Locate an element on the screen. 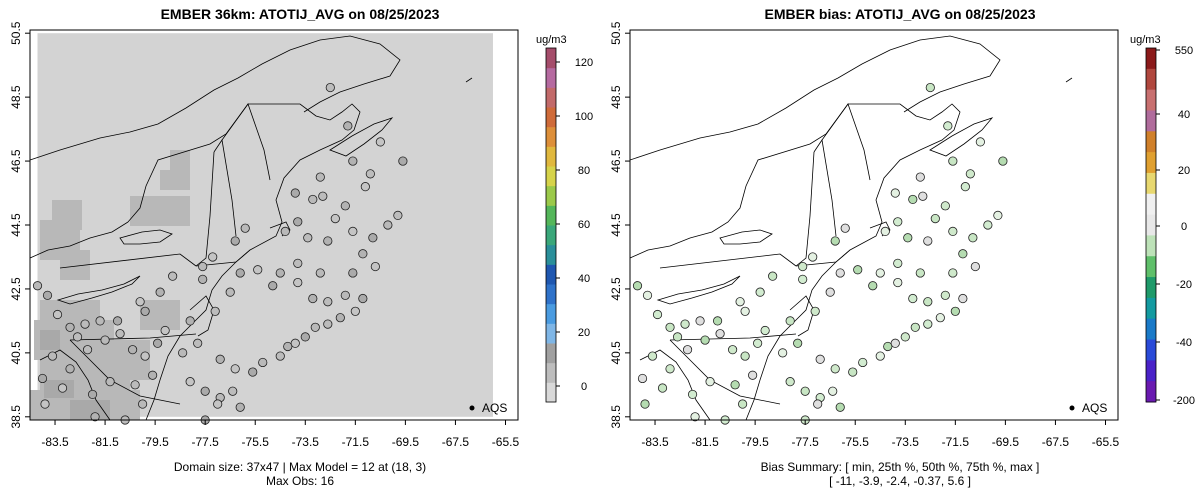 Image resolution: width=1200 pixels, height=502 pixels. y-tick-label: 48.5 is located at coordinates (616, 97).